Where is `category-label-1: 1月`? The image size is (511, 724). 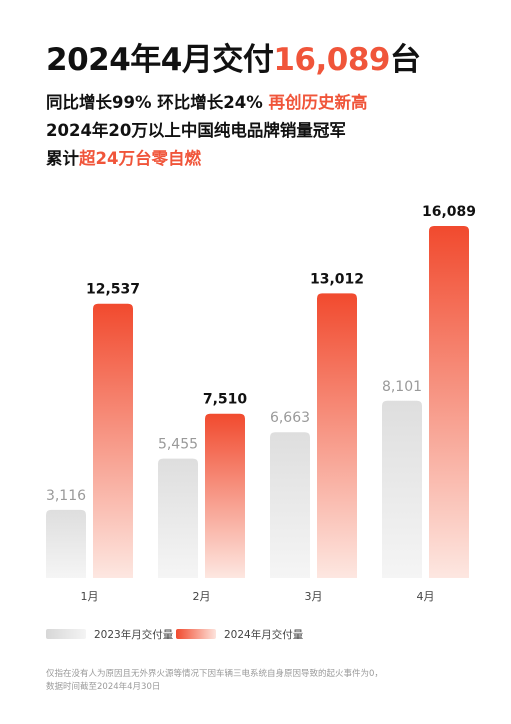
category-label-1: 1月 is located at coordinates (90, 596).